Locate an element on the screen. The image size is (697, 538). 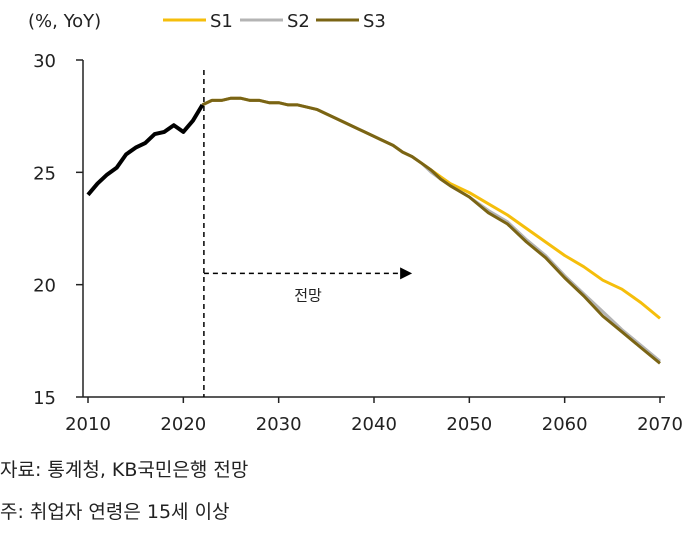
y-tick-label: 30 is located at coordinates (44, 61).